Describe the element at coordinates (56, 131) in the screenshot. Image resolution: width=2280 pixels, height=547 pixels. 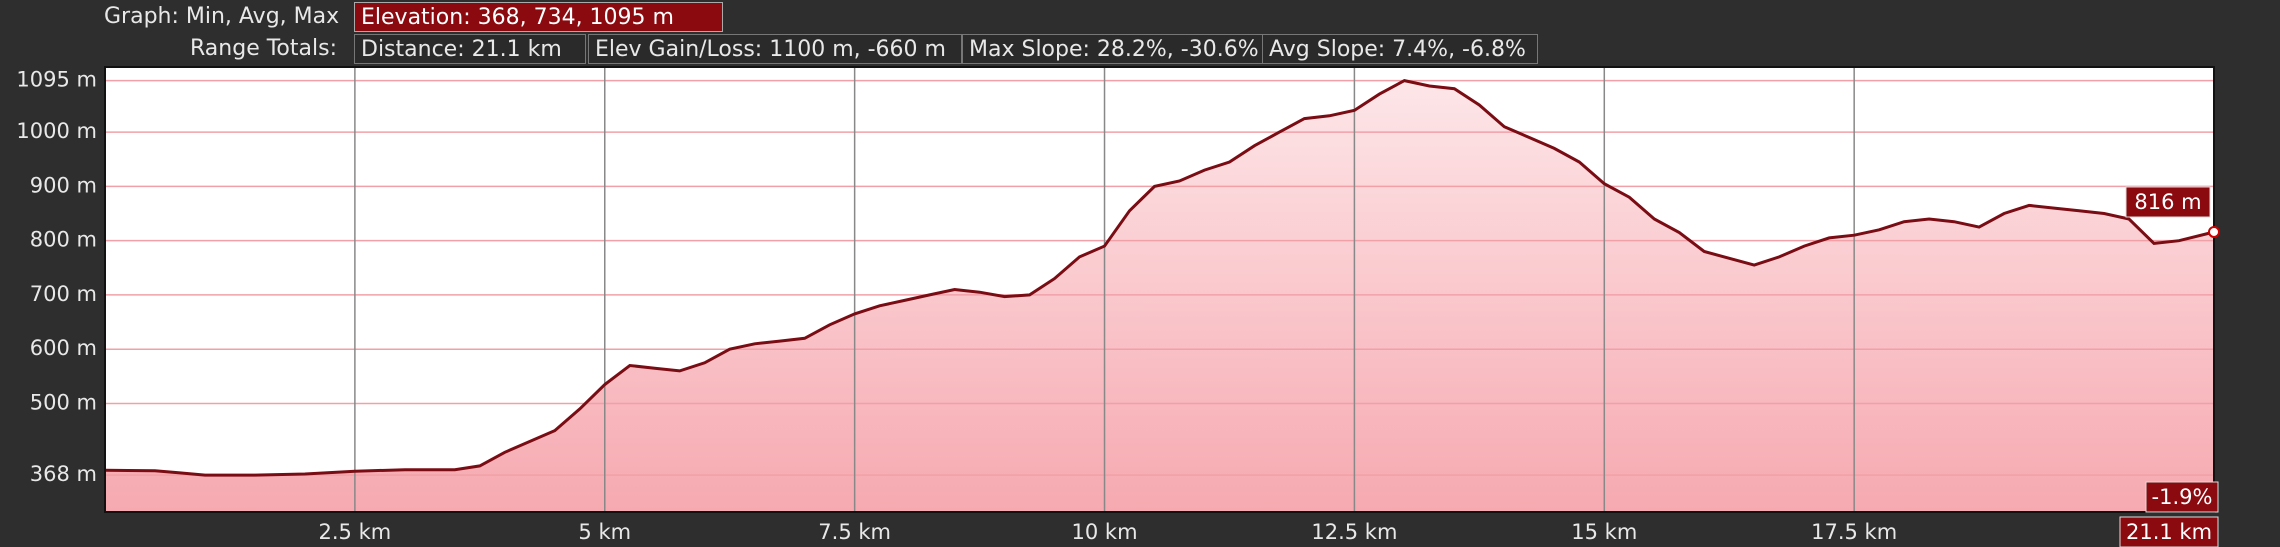
I see `y-tick-label: 1000 m` at that location.